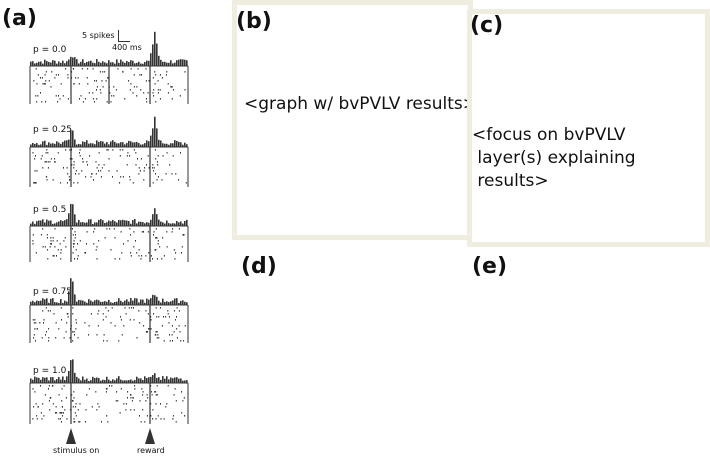 This screenshot has width=710, height=459. I want to click on panel-label-c: (c), so click(487, 25).